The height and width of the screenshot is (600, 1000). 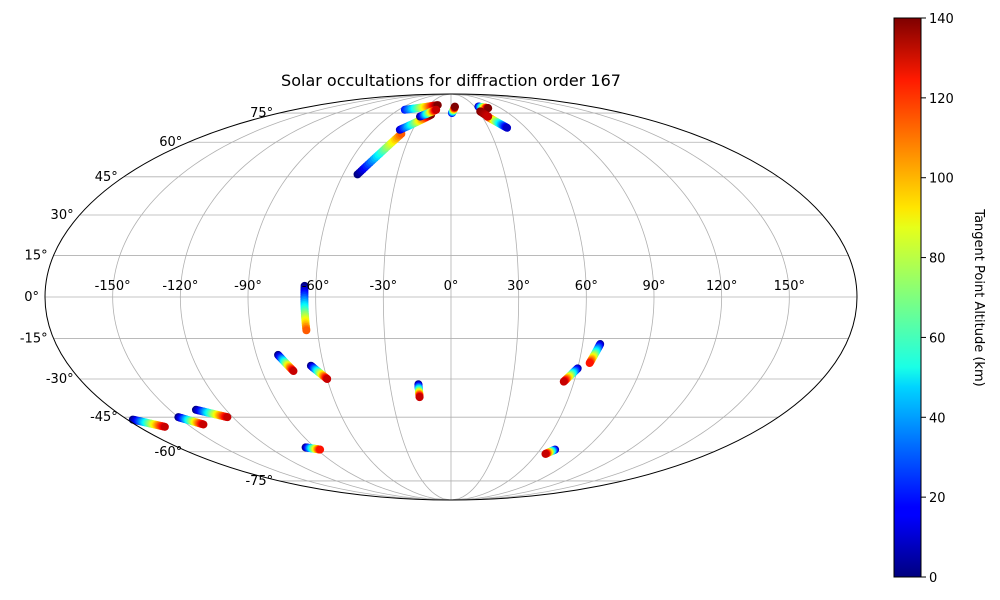 I want to click on latitude-tick-label: 30°, so click(x=62, y=215).